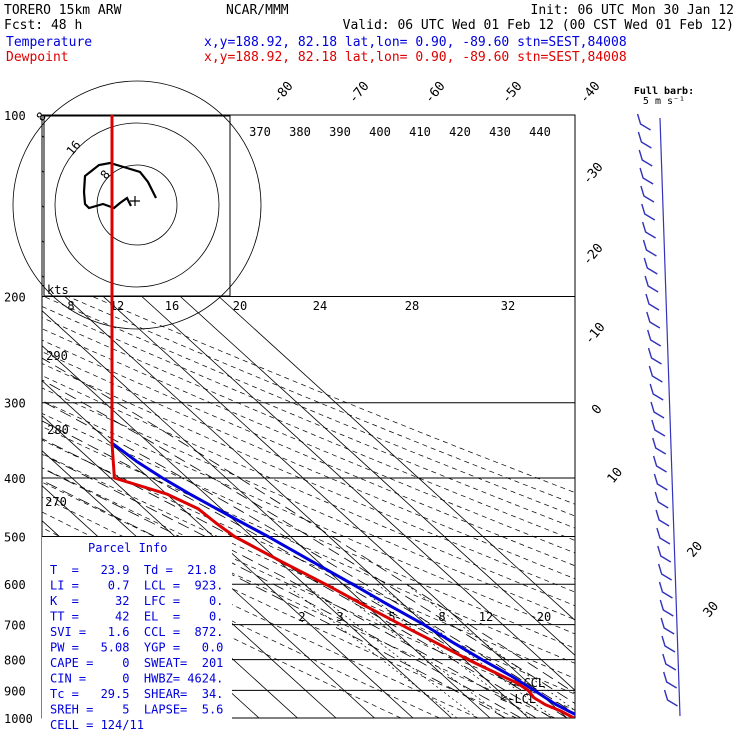 The height and width of the screenshot is (740, 740). Describe the element at coordinates (441, 617) in the screenshot. I see `mixing-ratio-label: 8` at that location.